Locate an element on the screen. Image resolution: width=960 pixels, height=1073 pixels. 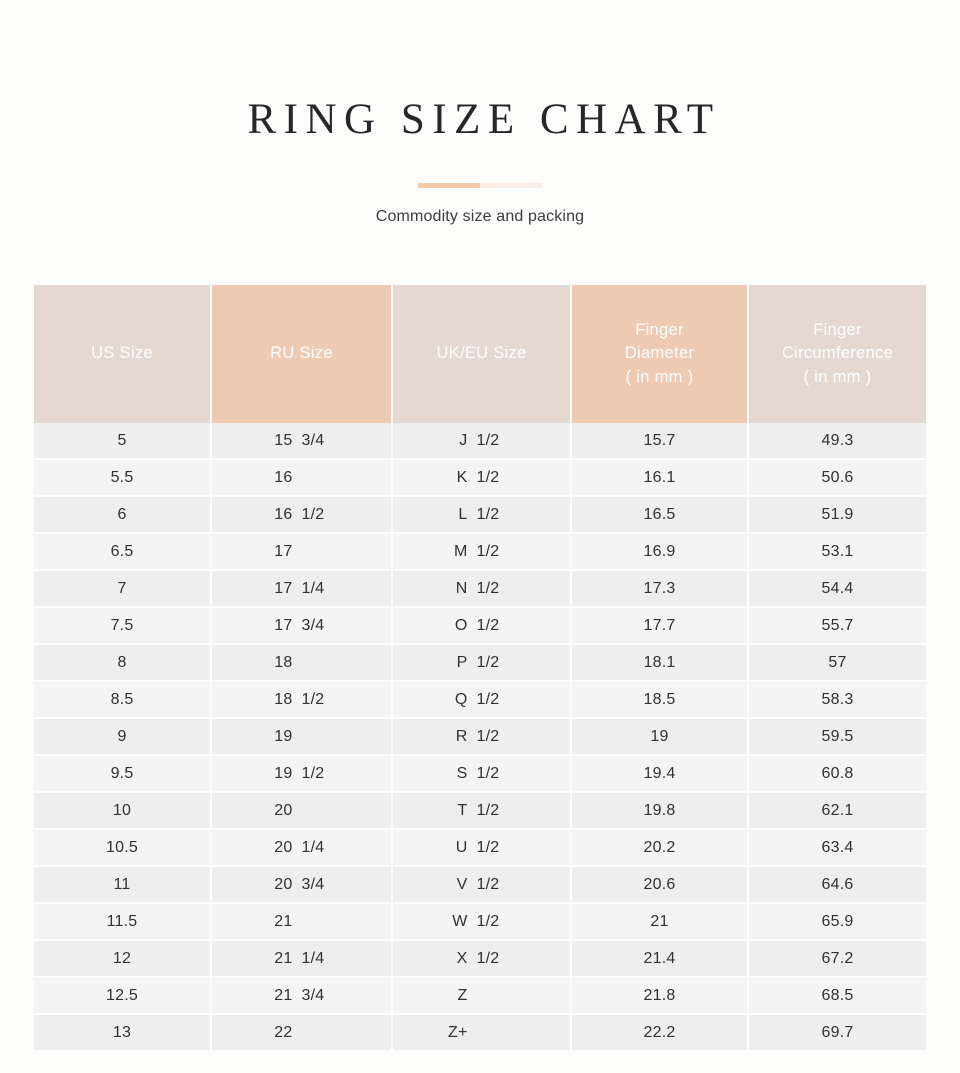
uk-eu-size-value: K 1/2 is located at coordinates (482, 478).